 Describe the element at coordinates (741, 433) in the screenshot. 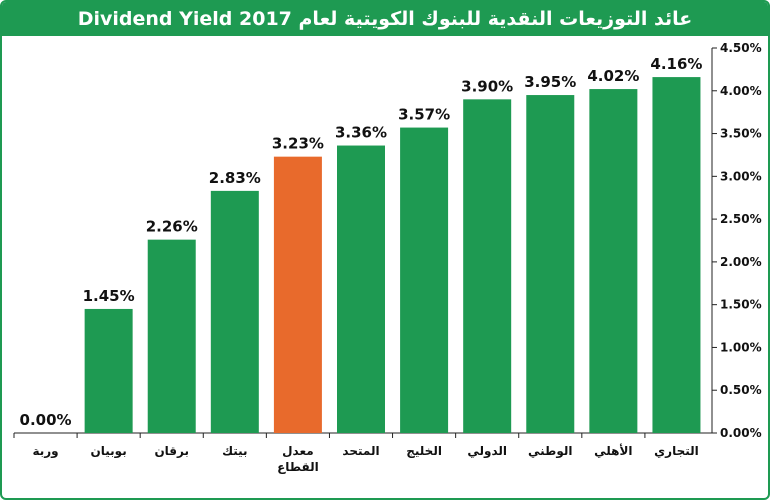

I see `y-tick-label: 0.00%` at that location.